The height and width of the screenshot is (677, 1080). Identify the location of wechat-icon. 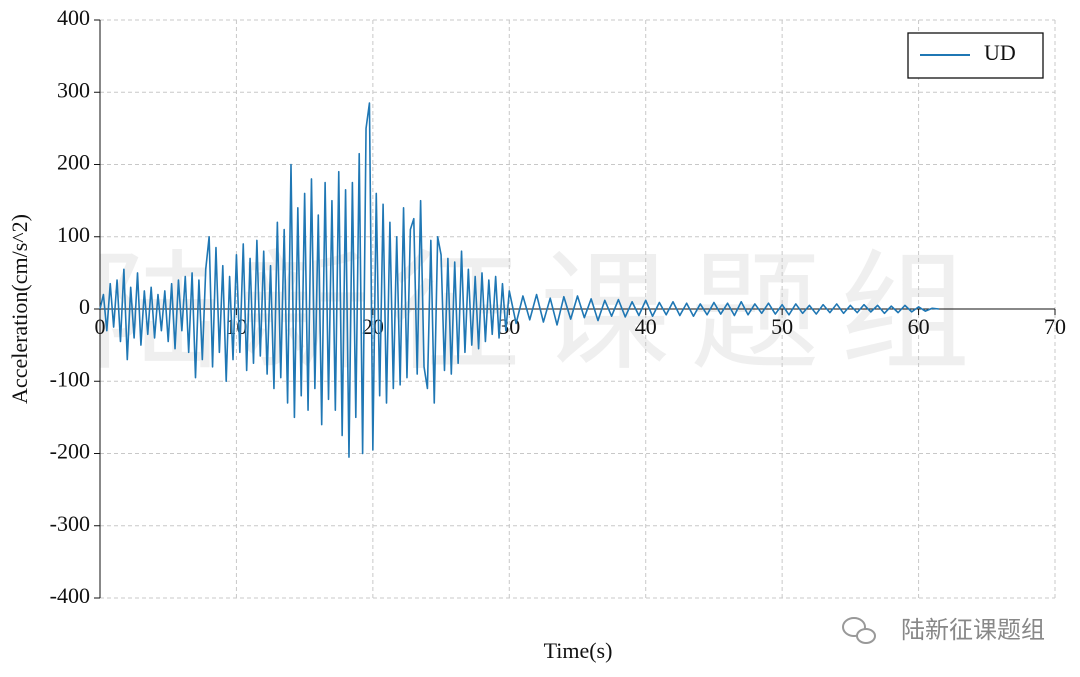
(859, 630).